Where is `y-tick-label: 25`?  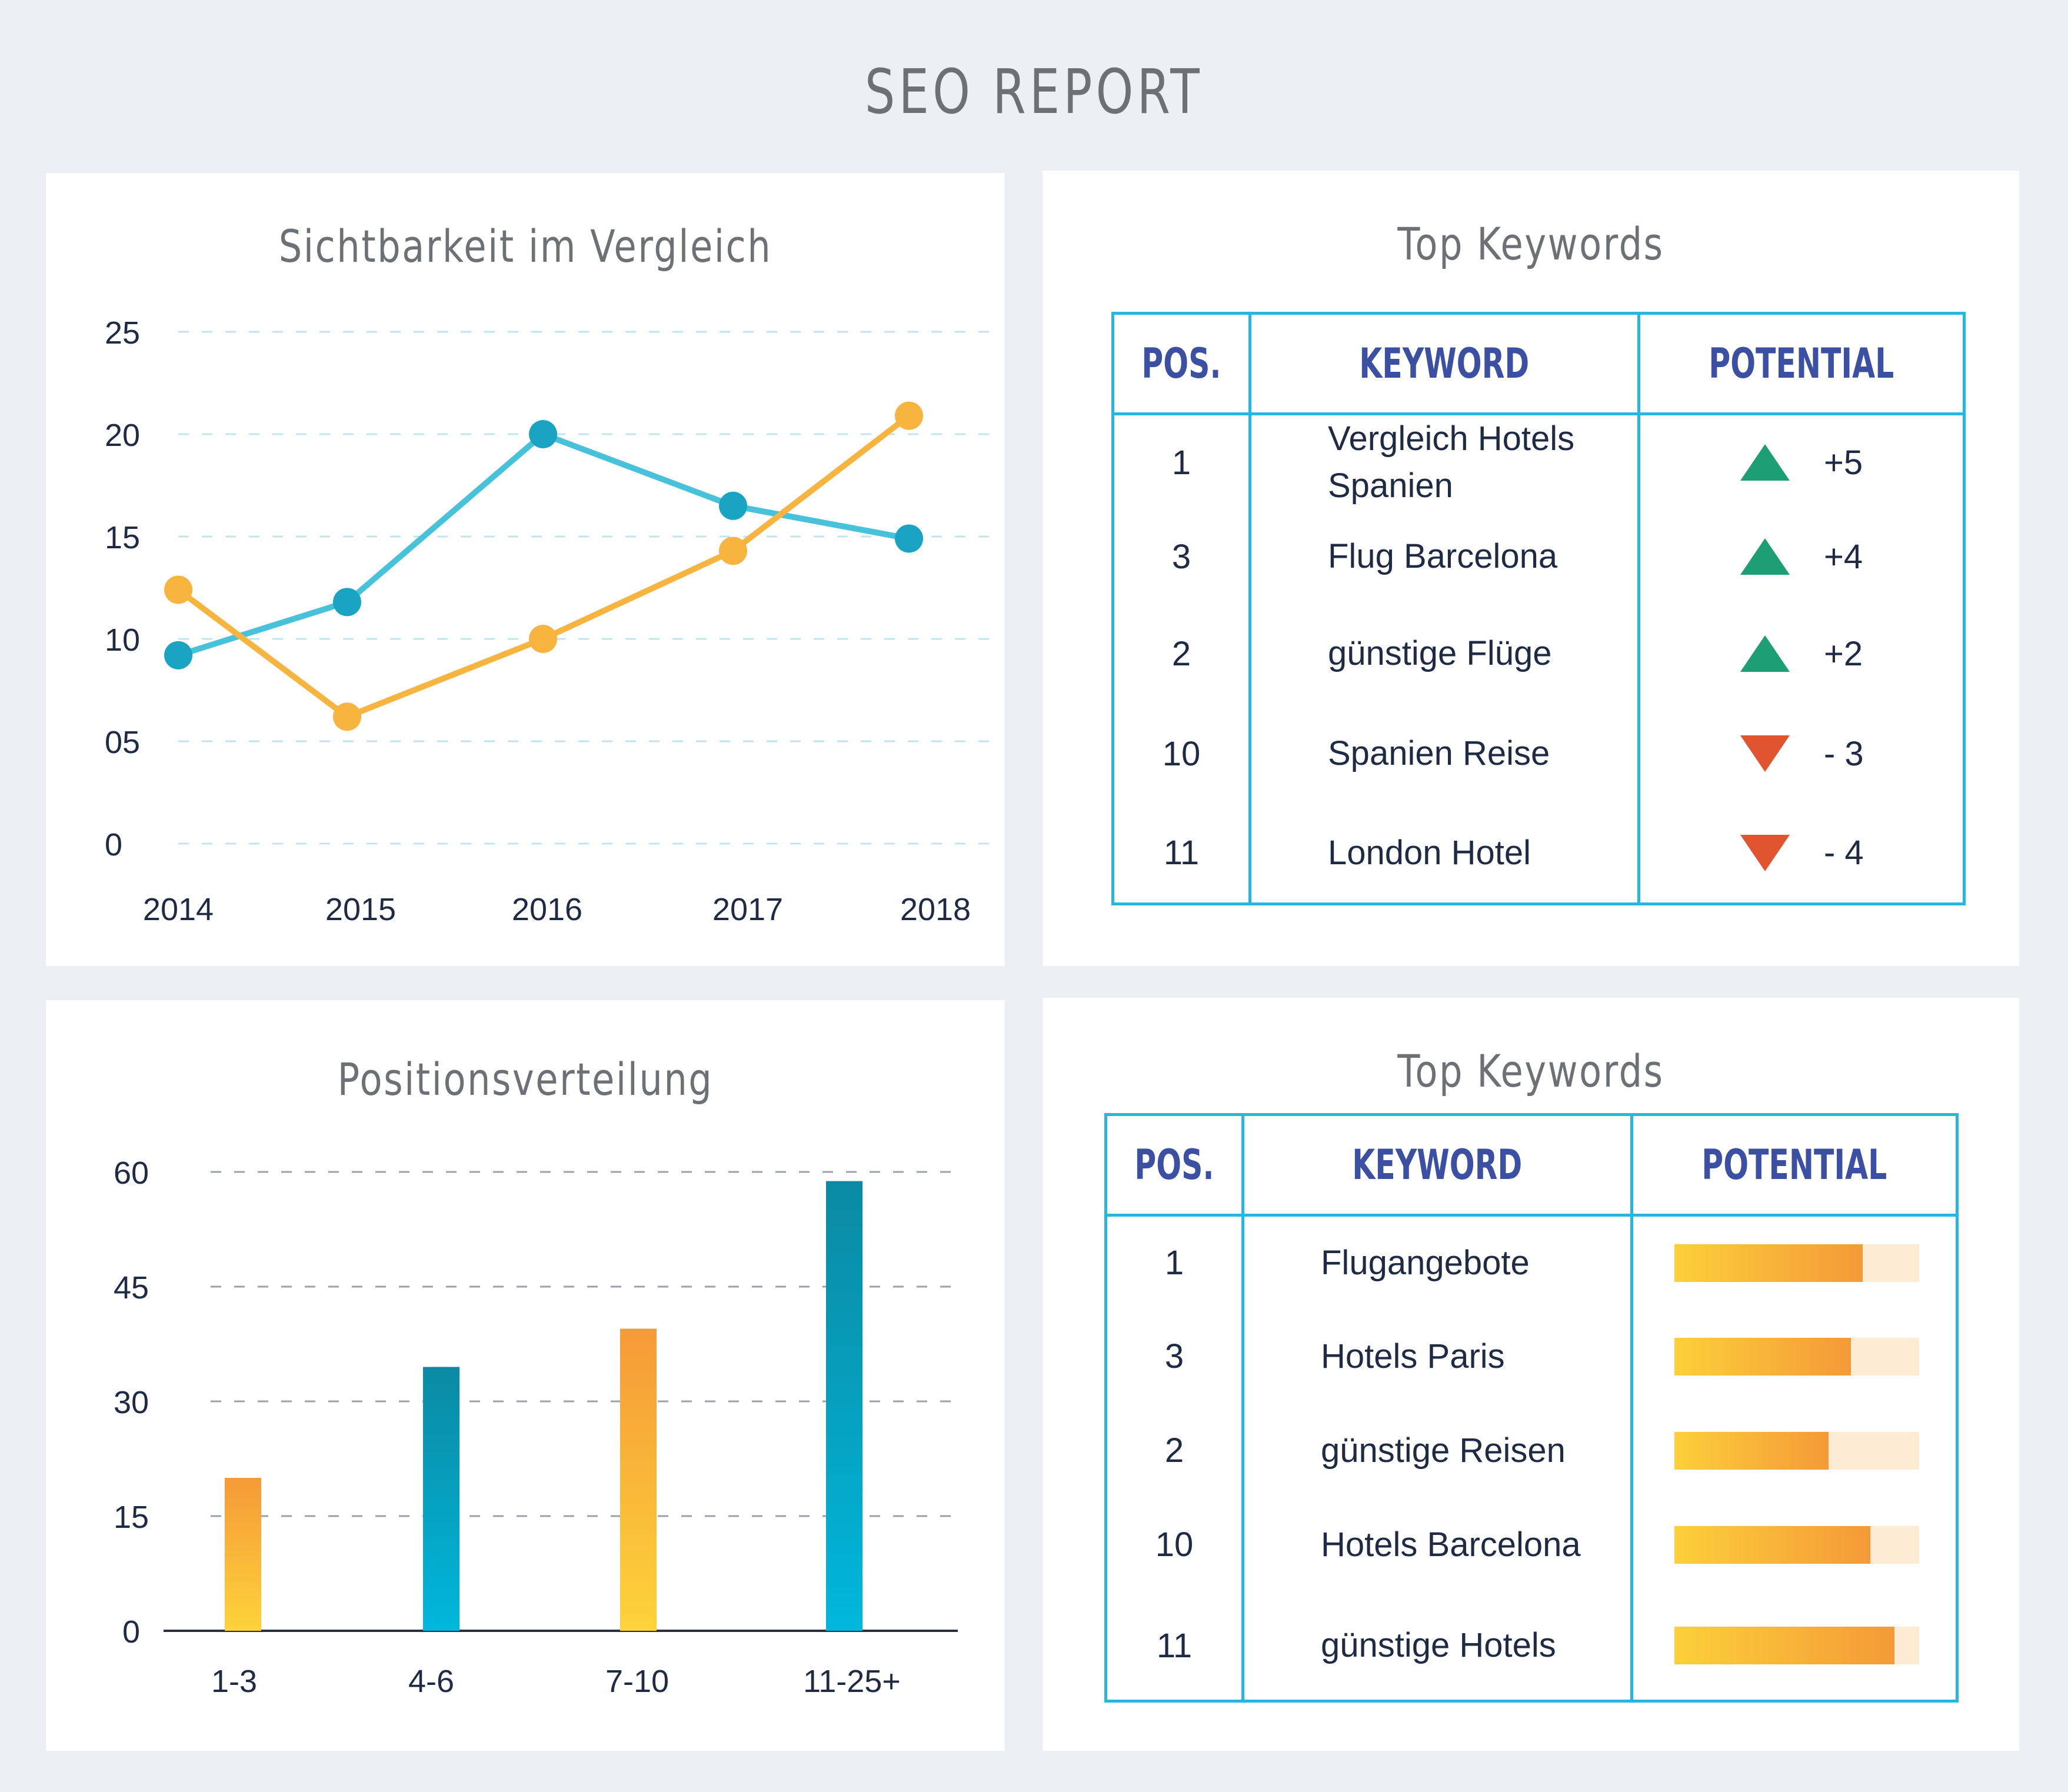
y-tick-label: 25 is located at coordinates (122, 333).